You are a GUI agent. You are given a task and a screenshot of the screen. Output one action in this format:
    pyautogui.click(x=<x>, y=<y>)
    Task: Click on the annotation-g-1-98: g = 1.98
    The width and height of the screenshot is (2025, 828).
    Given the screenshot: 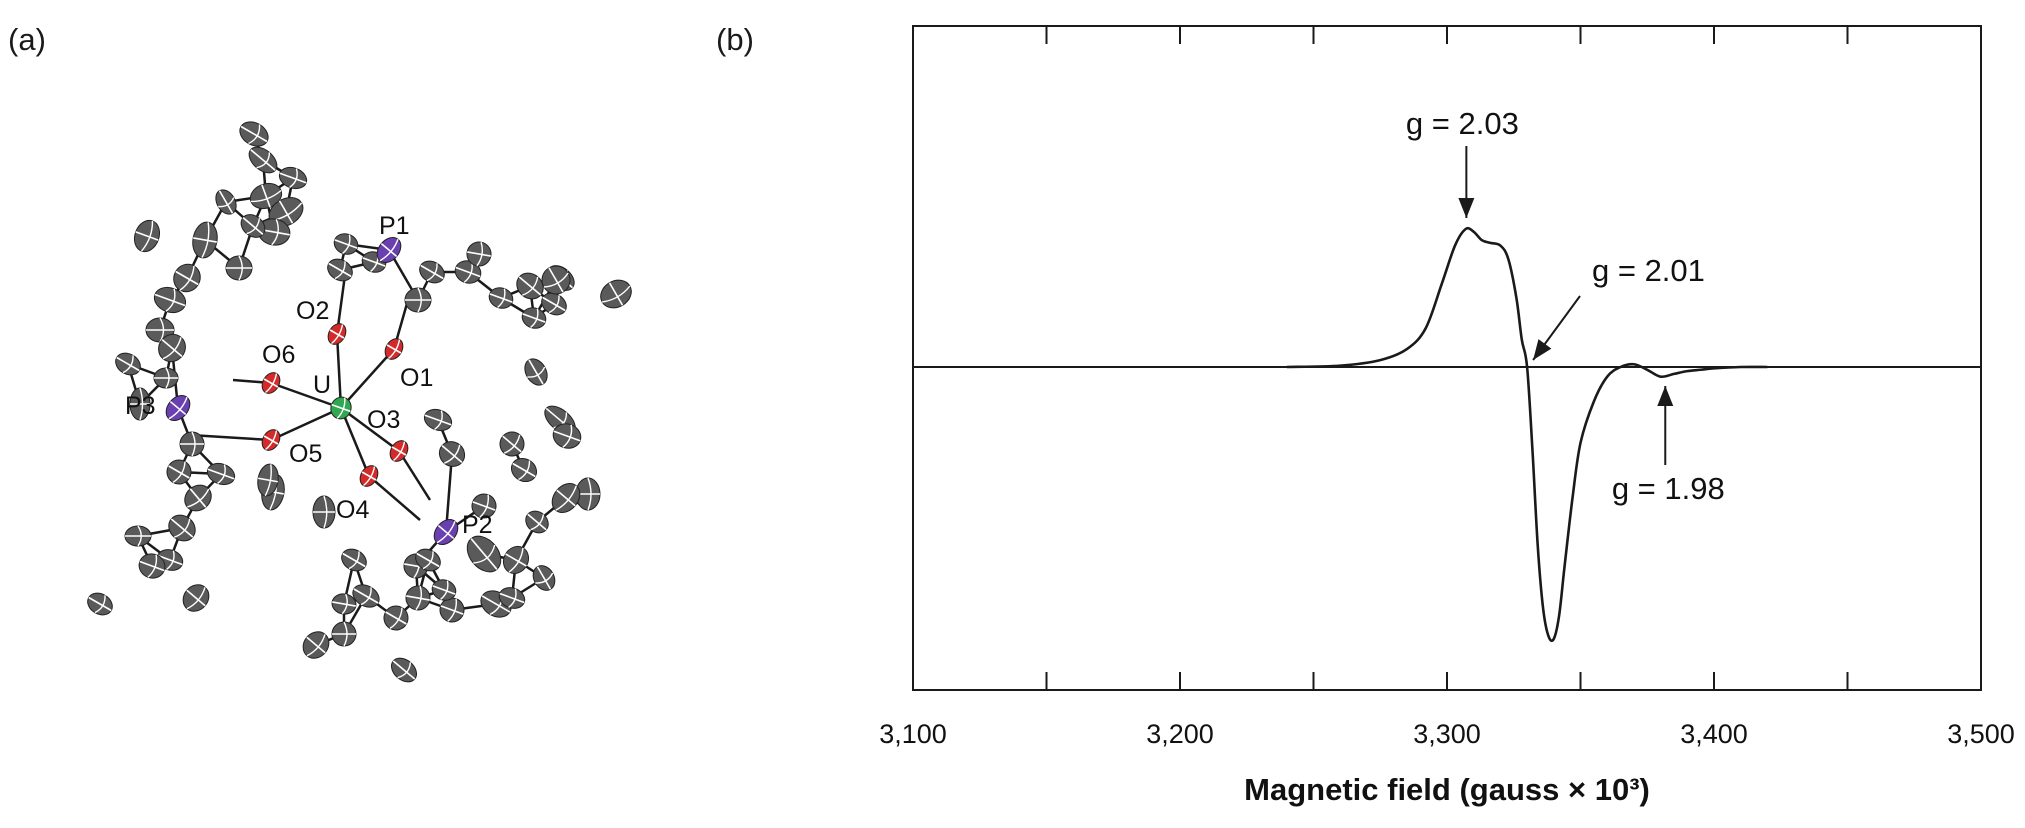 What is the action you would take?
    pyautogui.click(x=1668, y=488)
    